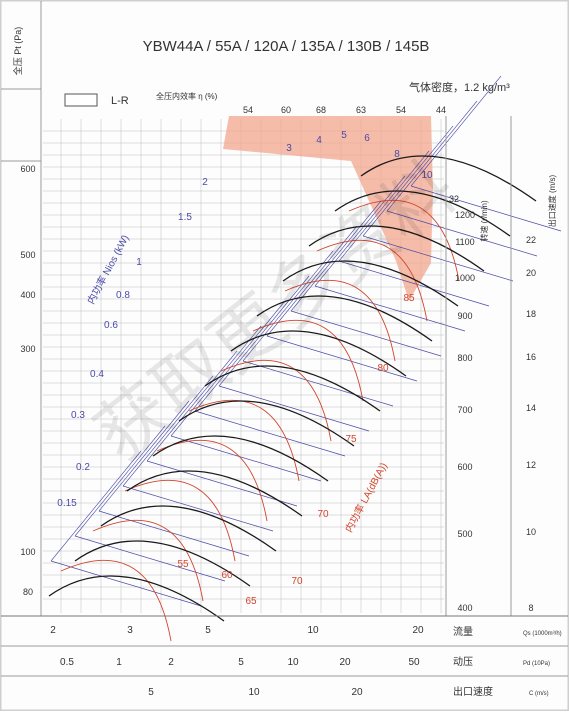 The image size is (569, 715). Describe the element at coordinates (286, 46) in the screenshot. I see `chart-title: YBW44A / 55A / 120A / 135A / 130B / 145B` at that location.